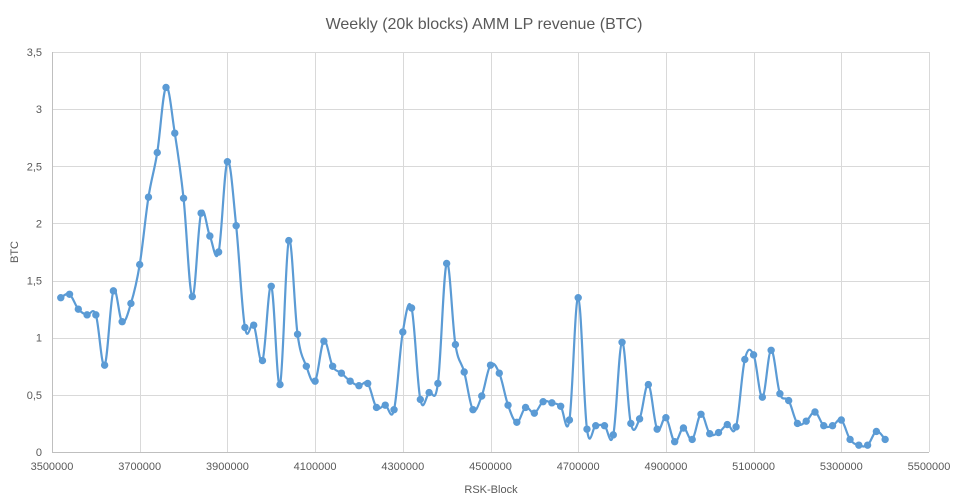 Image resolution: width=968 pixels, height=501 pixels. What do you see at coordinates (34, 282) in the screenshot?
I see `y-tick-label: 1,5` at bounding box center [34, 282].